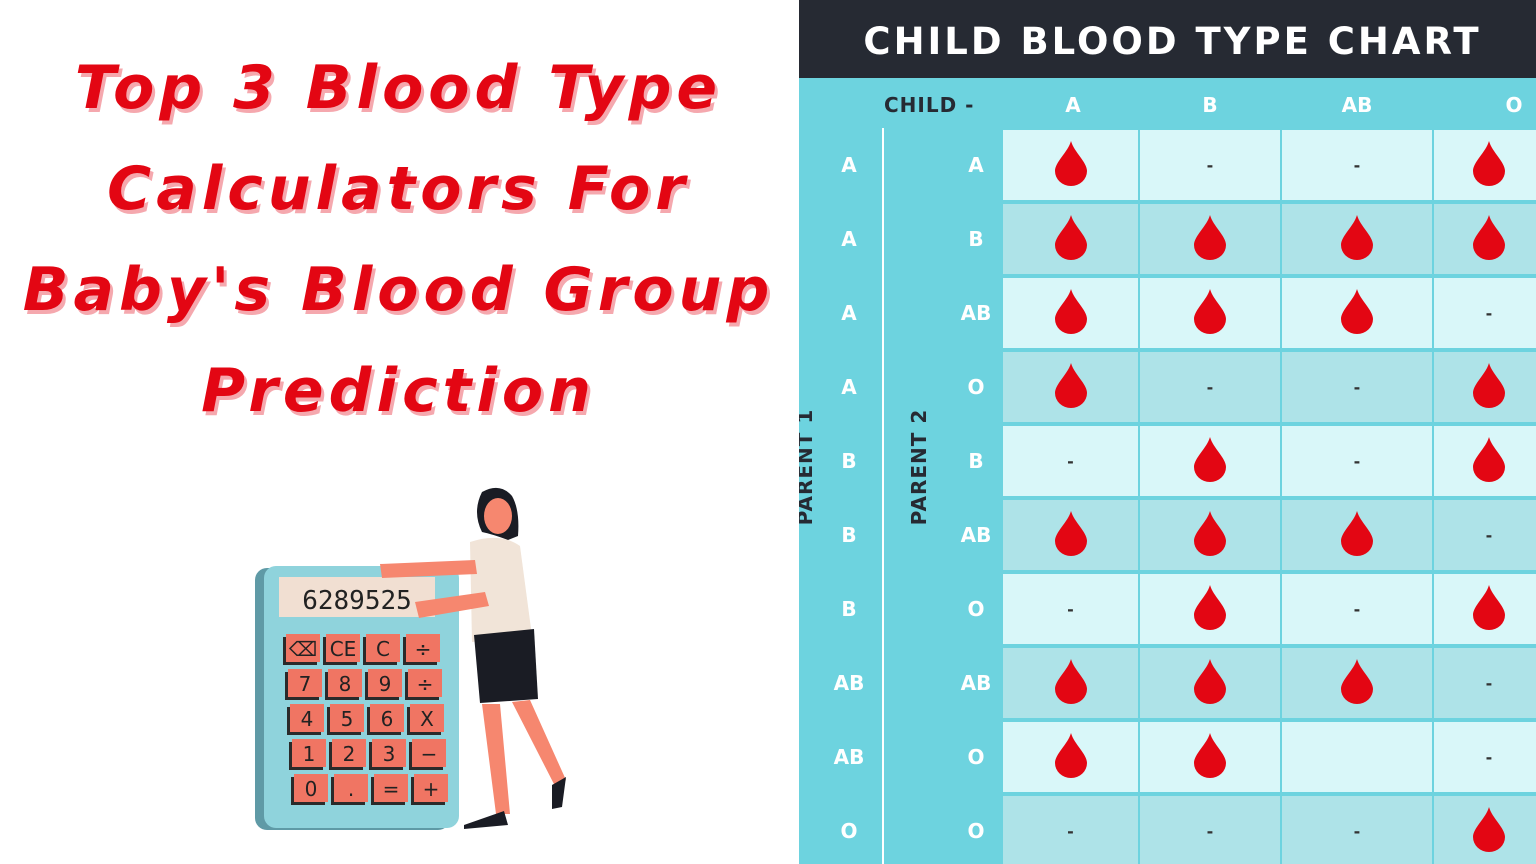  I want to click on calculator-key-label: CE, so click(343, 649).